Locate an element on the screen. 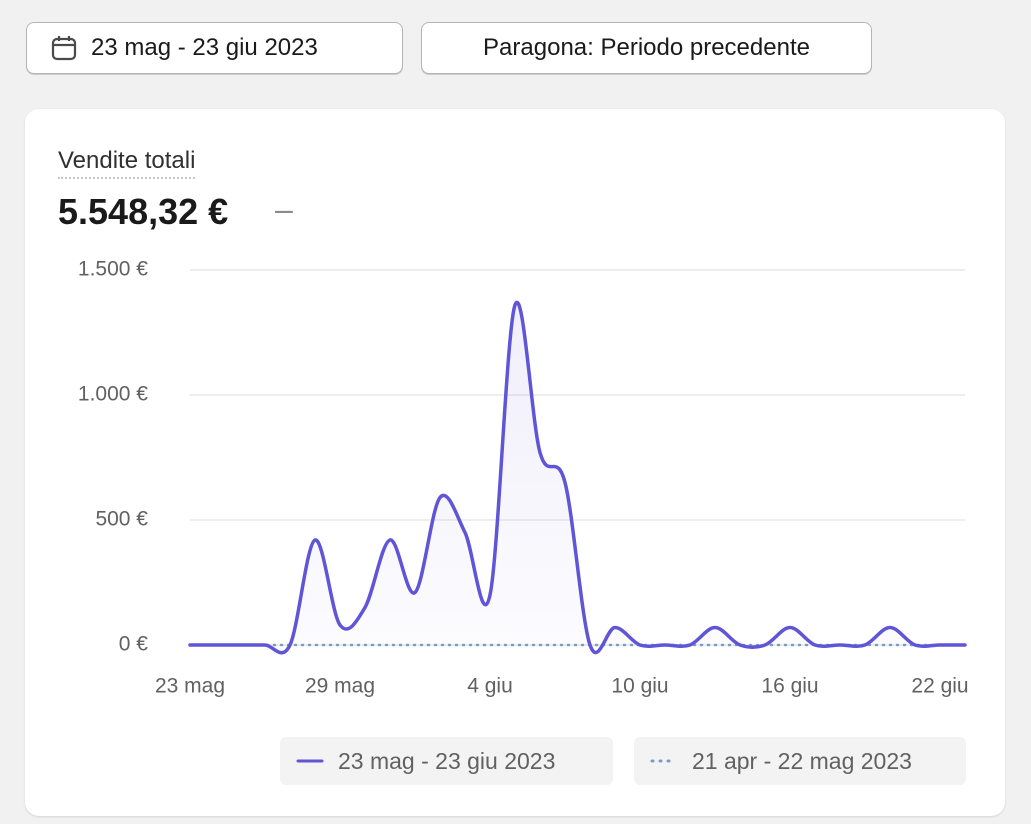 The height and width of the screenshot is (824, 1031). calendar-icon is located at coordinates (64, 48).